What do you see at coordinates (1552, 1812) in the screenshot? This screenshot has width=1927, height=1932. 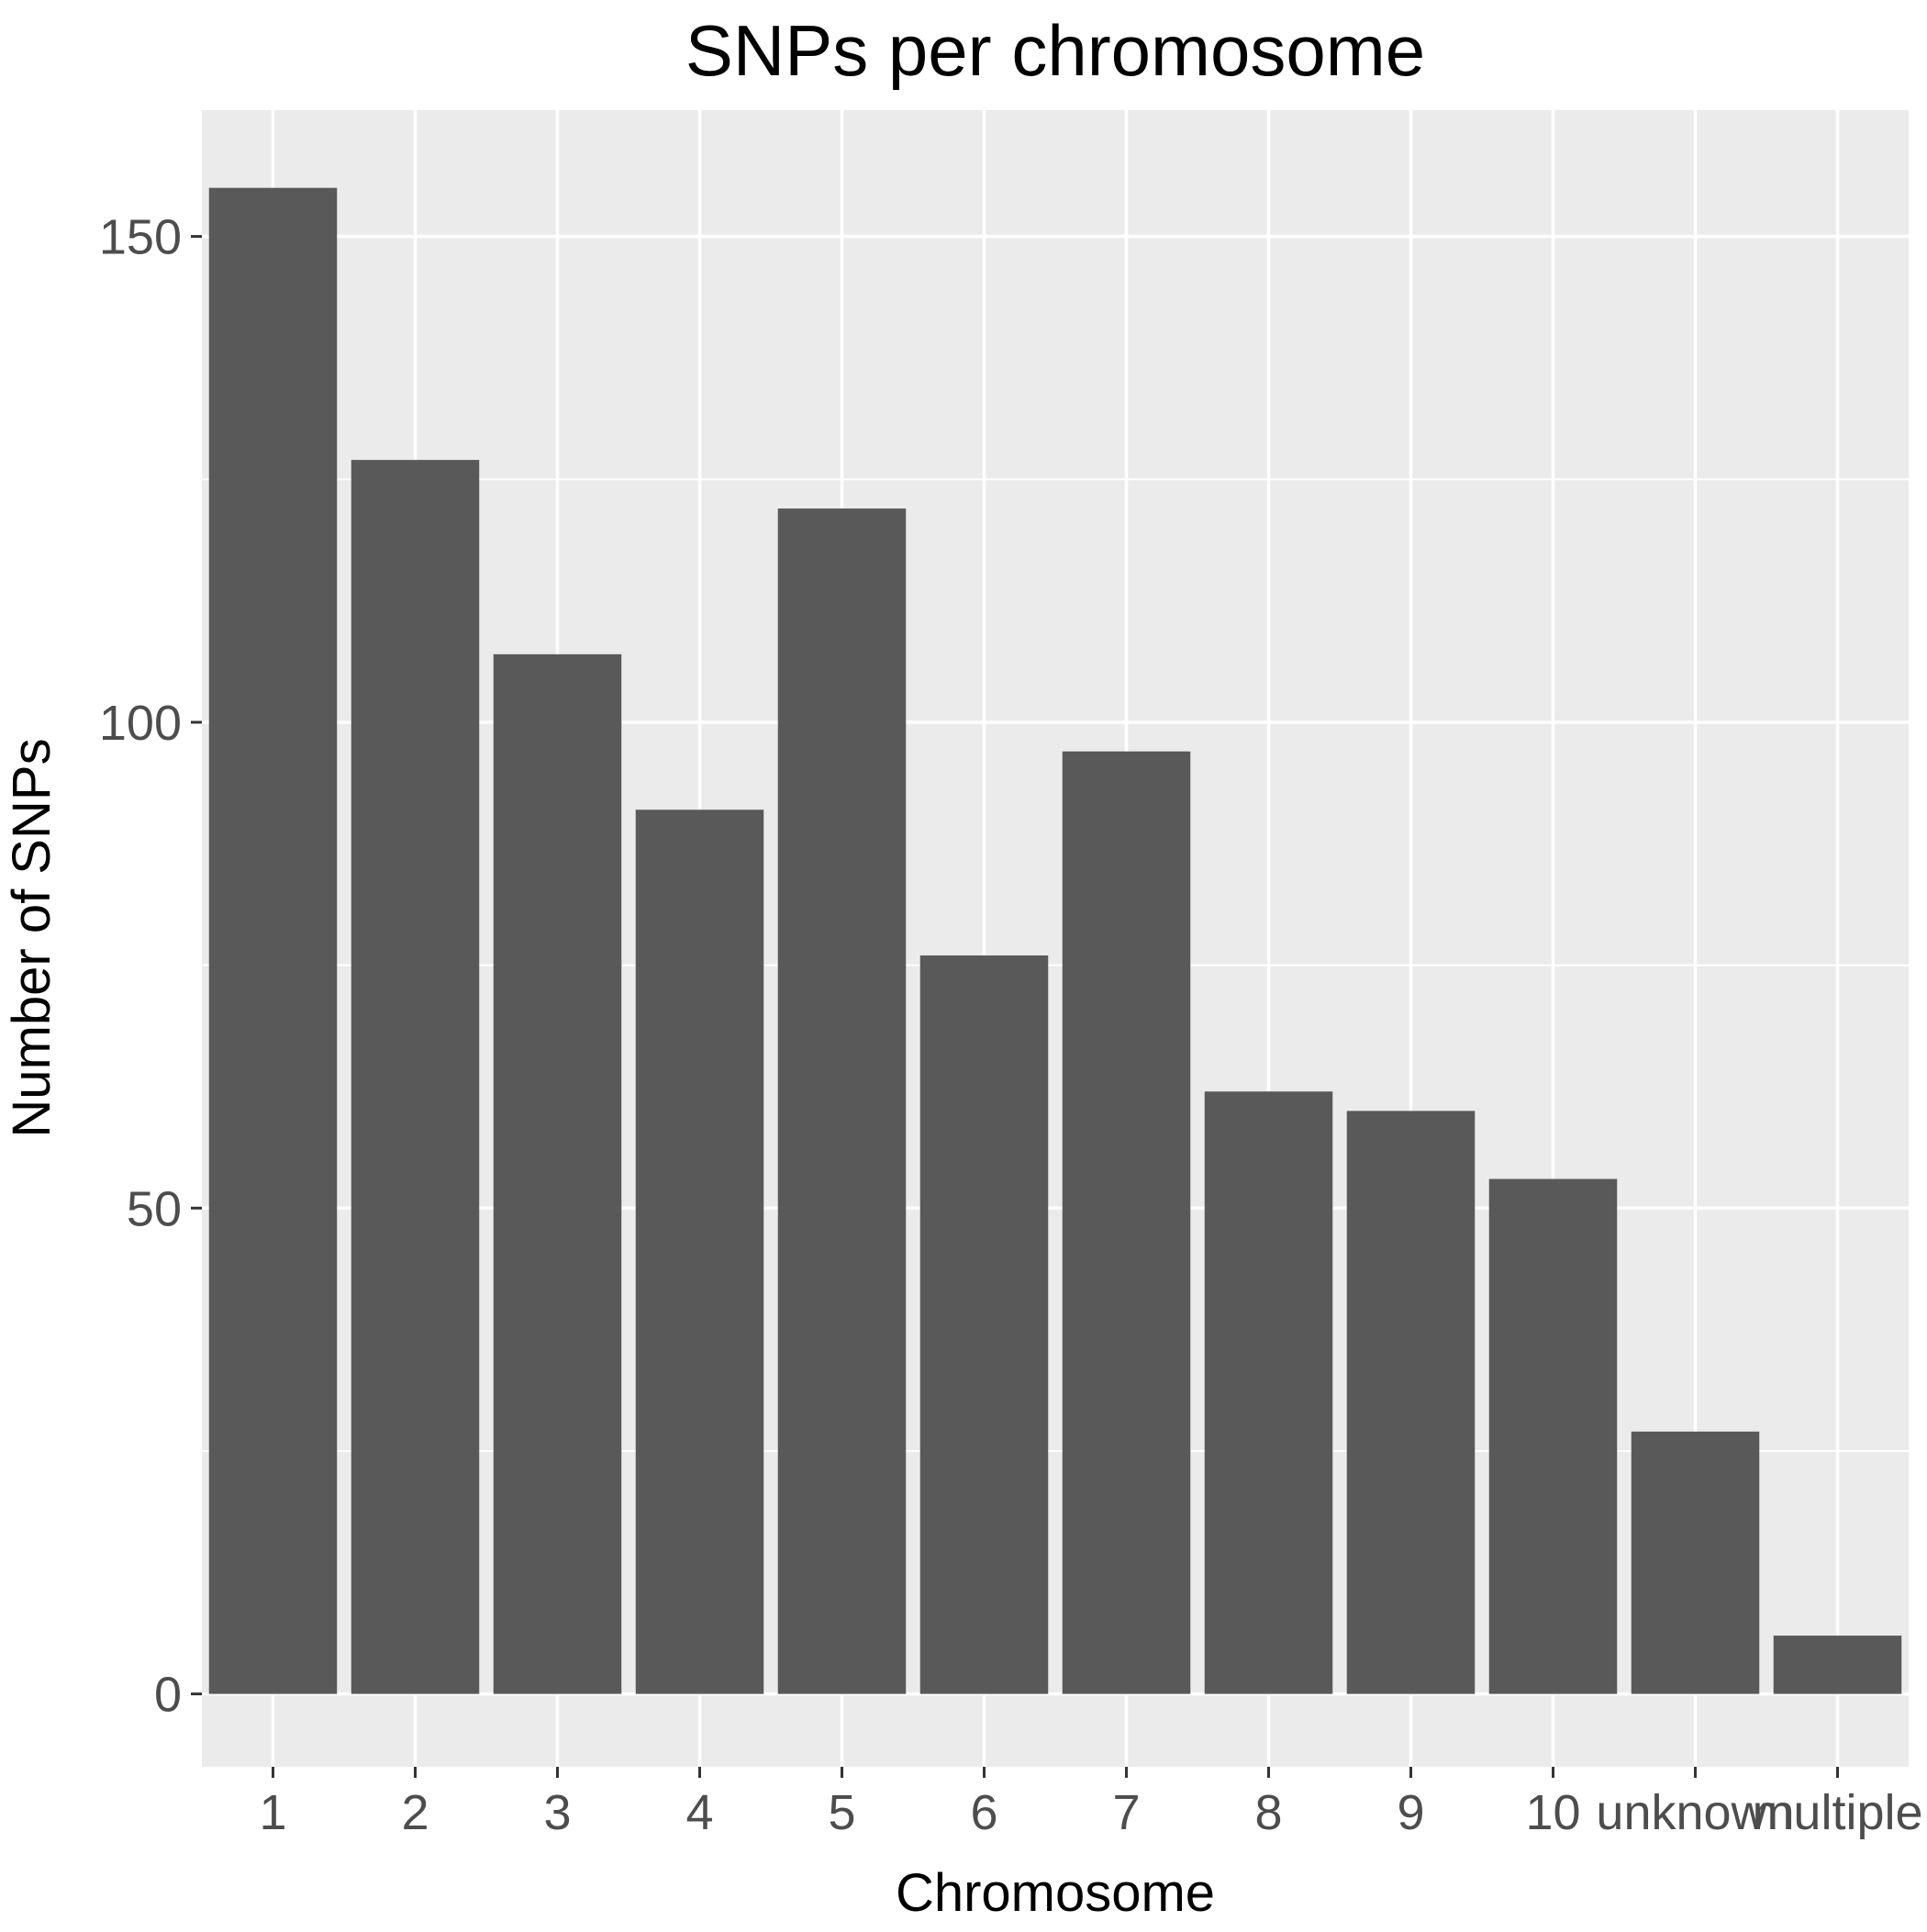 I see `x-tick-label-10: 10` at bounding box center [1552, 1812].